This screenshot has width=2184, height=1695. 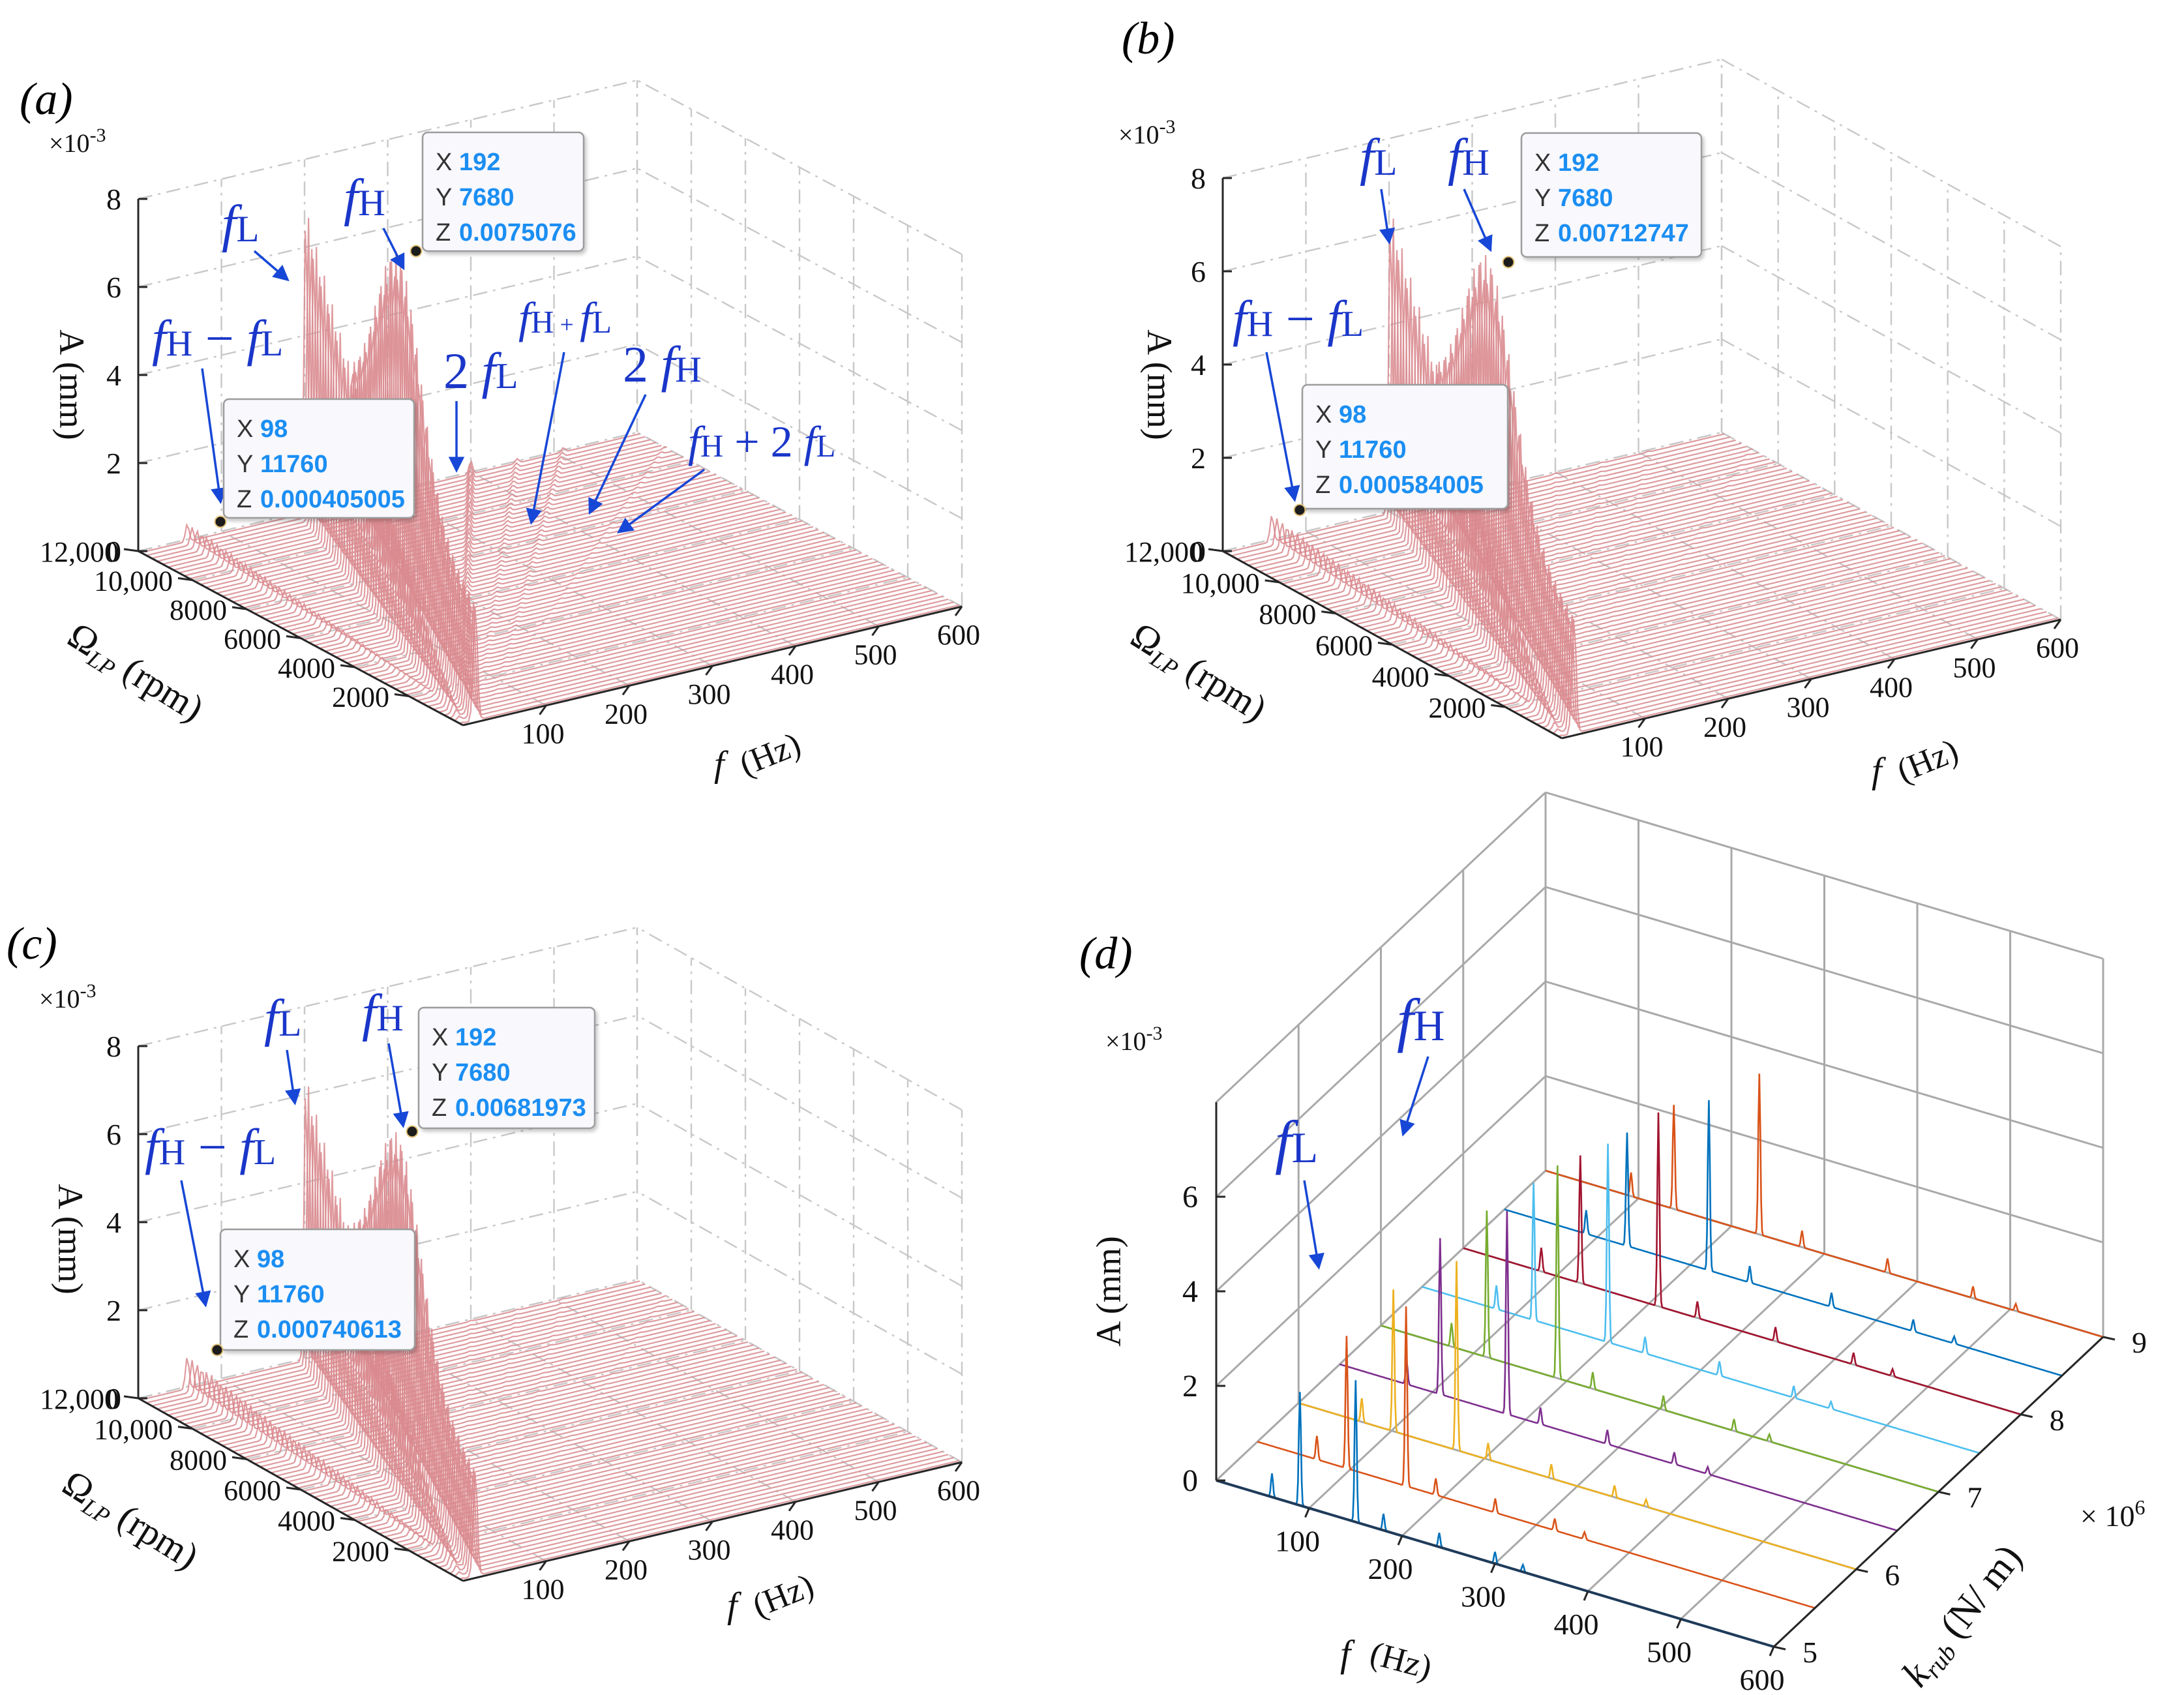 I want to click on datatip-fH-minus-fL: X 98 Y 11760 Z 0.000740613, so click(x=318, y=1290).